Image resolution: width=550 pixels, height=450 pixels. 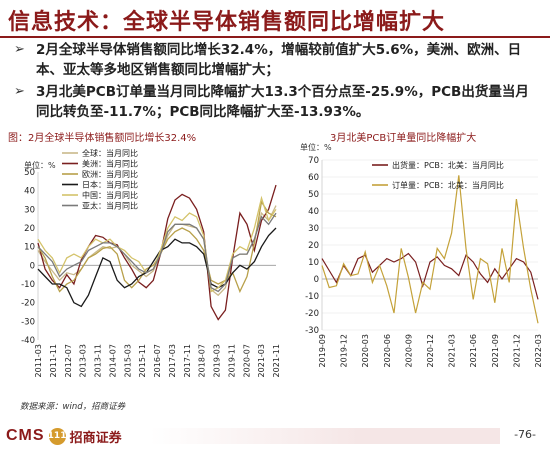 I want to click on x-tick-label: 2012-07, so click(x=68, y=360).